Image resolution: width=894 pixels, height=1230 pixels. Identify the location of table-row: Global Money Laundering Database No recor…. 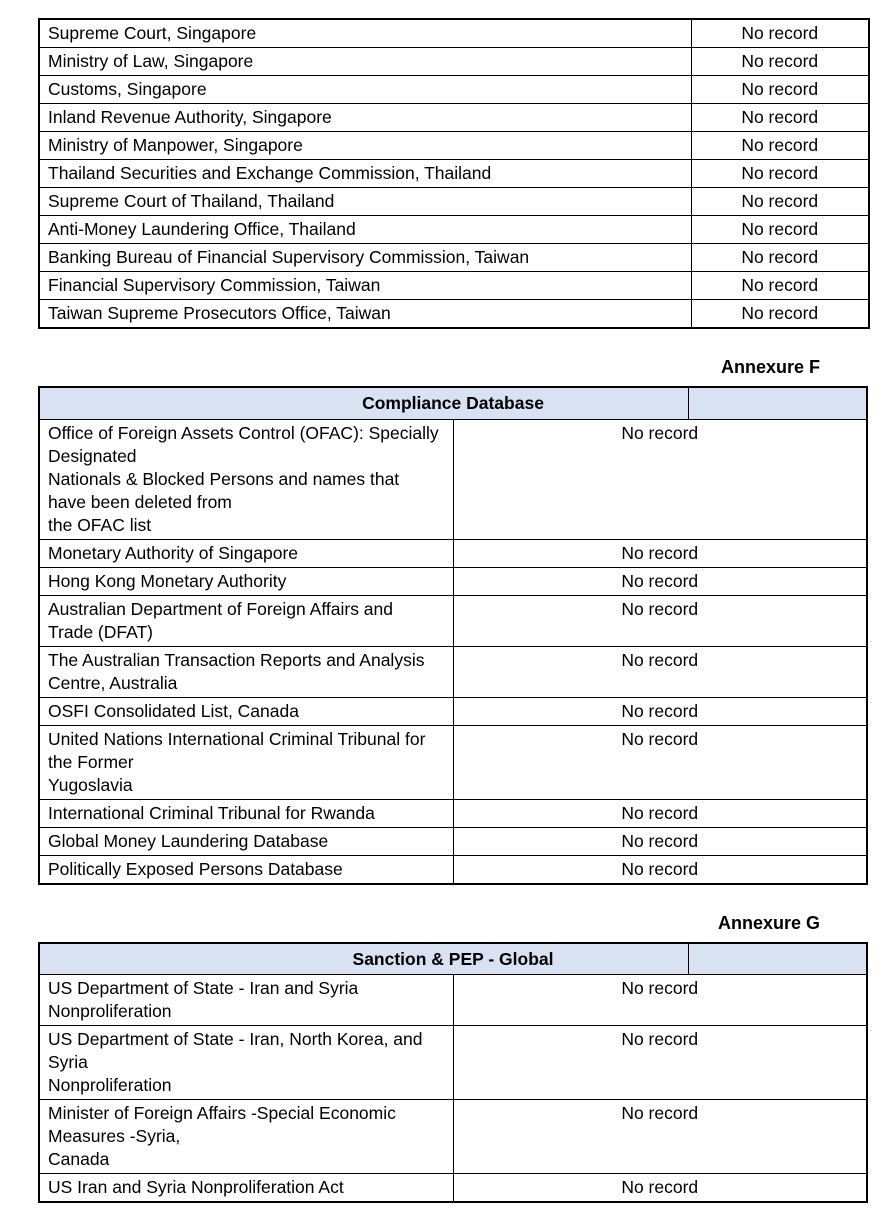
(453, 841).